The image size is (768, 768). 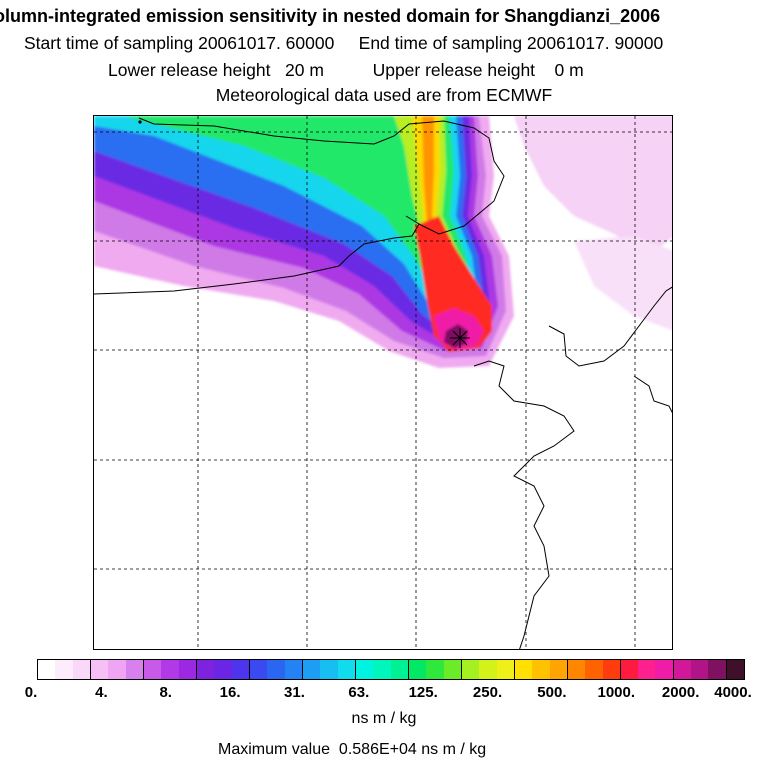 I want to click on colorbar-tick-label: 1000., so click(x=616, y=692).